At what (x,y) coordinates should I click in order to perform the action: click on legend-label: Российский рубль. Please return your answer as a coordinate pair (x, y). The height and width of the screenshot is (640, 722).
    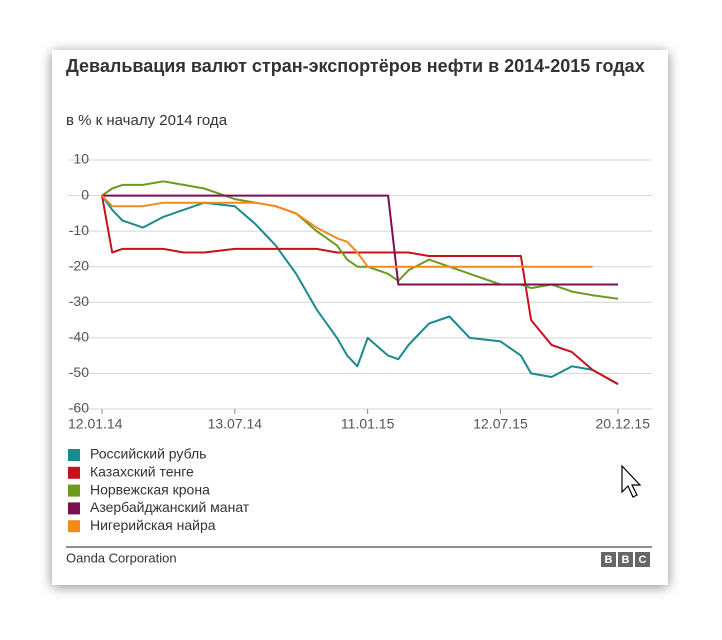
    Looking at the image, I should click on (148, 454).